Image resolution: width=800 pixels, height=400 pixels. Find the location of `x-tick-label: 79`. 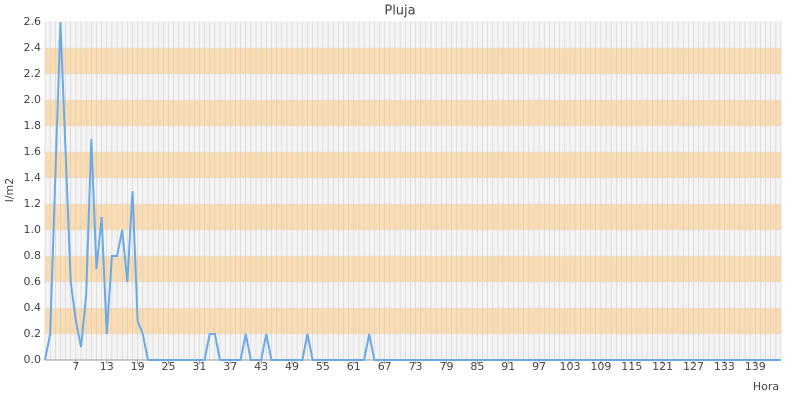

x-tick-label: 79 is located at coordinates (446, 366).